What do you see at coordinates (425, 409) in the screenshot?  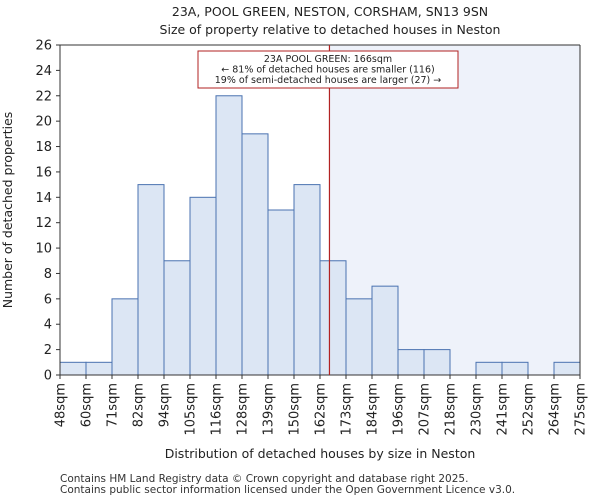 I see `x-tick-label: 207sqm` at bounding box center [425, 409].